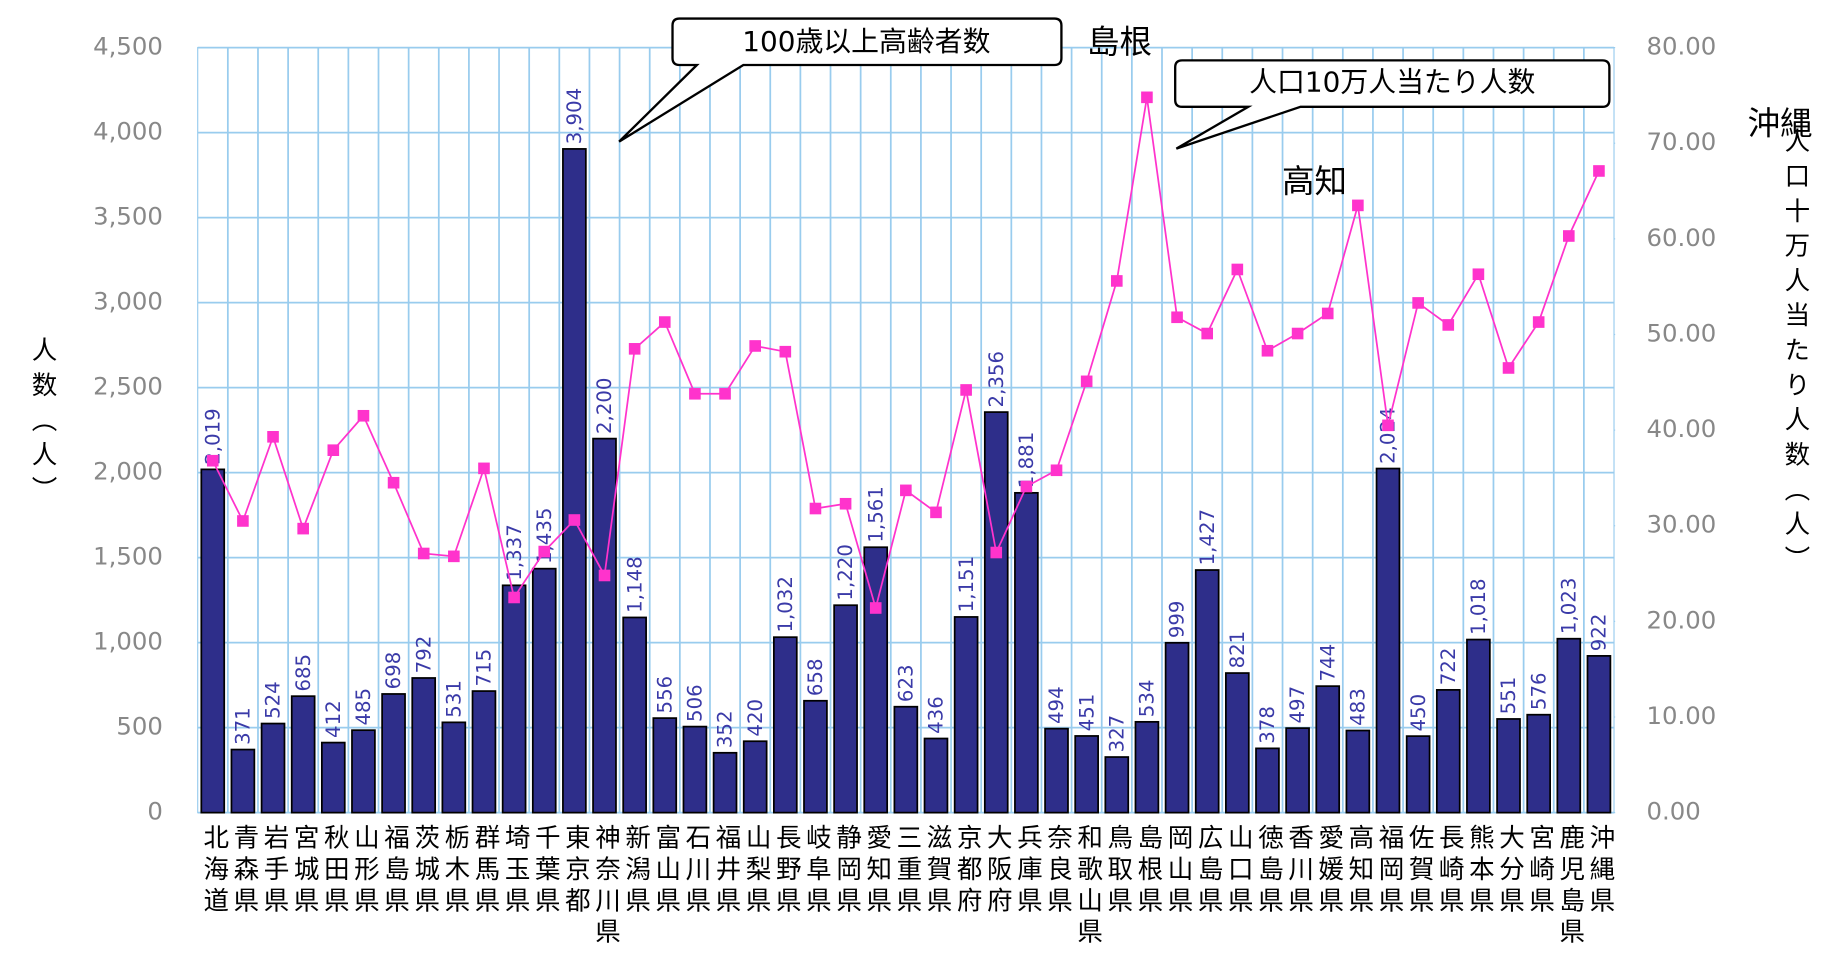  I want to click on value-label: 327, so click(1116, 734).